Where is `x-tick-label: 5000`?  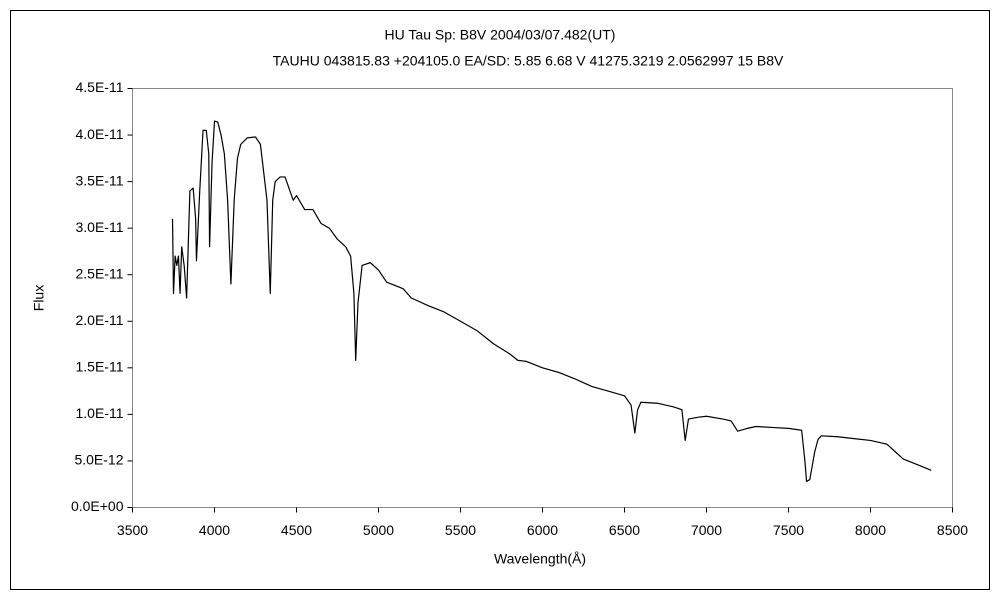 x-tick-label: 5000 is located at coordinates (378, 530).